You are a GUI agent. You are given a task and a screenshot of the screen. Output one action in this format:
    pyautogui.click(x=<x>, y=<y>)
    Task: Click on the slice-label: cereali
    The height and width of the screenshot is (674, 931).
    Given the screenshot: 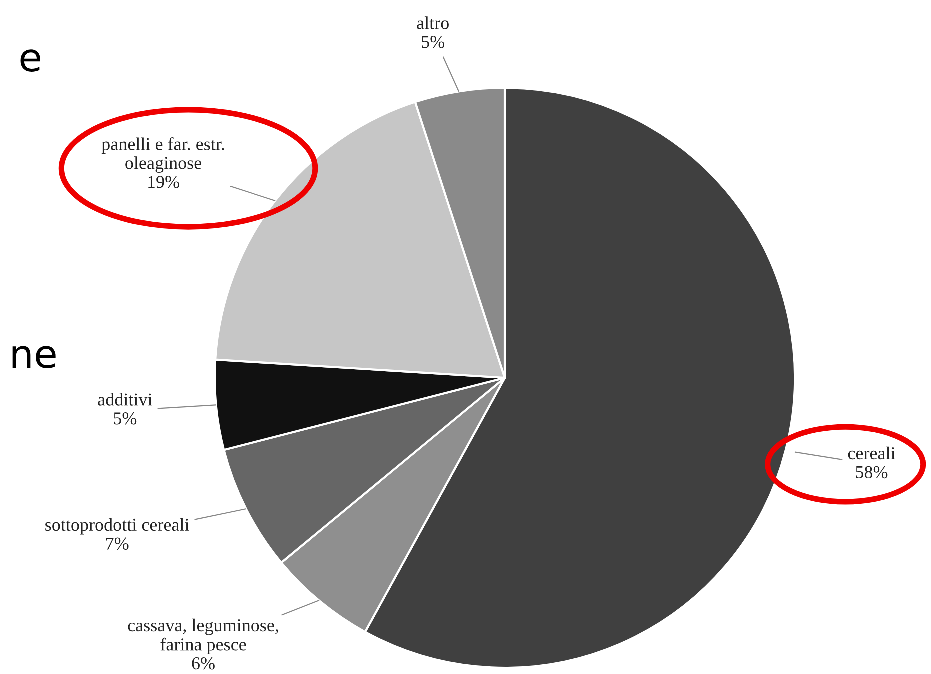 What is the action you would take?
    pyautogui.click(x=872, y=453)
    